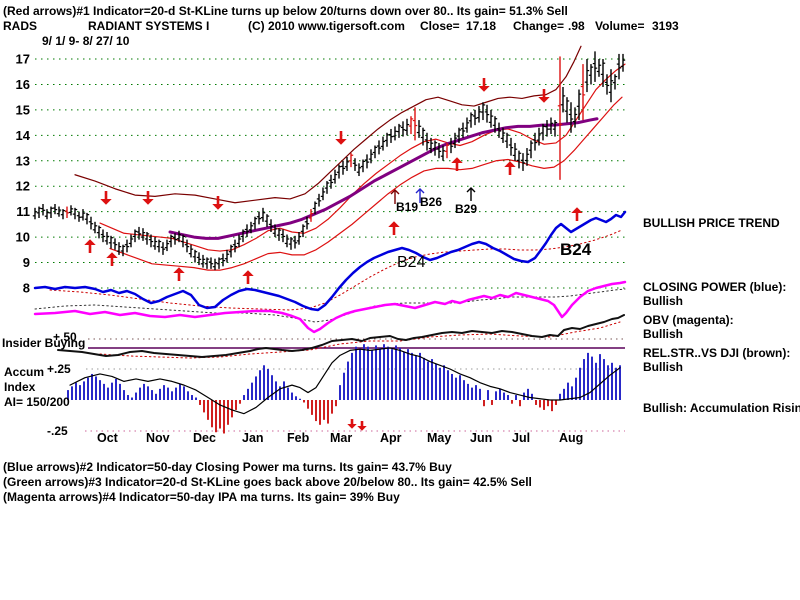  I want to click on y-axis-label: 9, so click(26, 262).